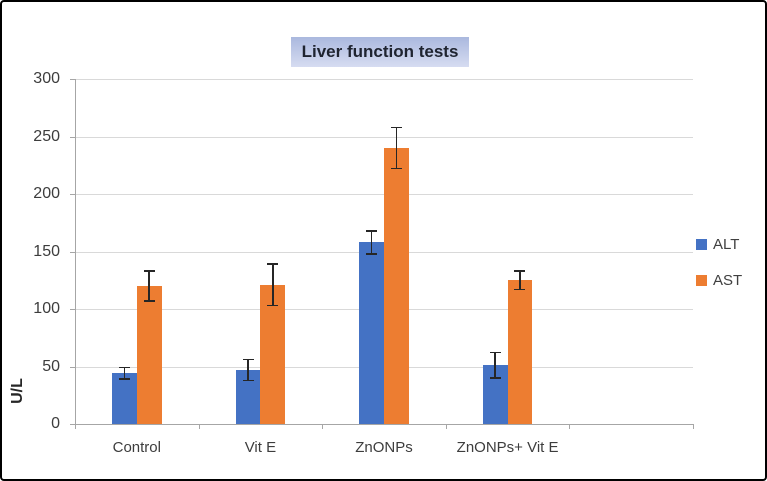 The width and height of the screenshot is (767, 481). I want to click on legend-item-alt: ALT, so click(719, 244).